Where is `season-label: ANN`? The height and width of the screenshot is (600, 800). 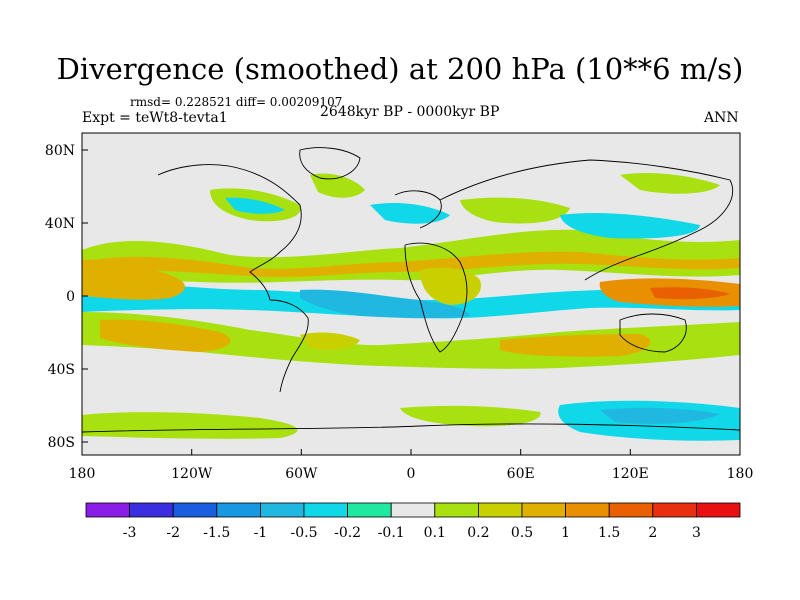
season-label: ANN is located at coordinates (721, 118).